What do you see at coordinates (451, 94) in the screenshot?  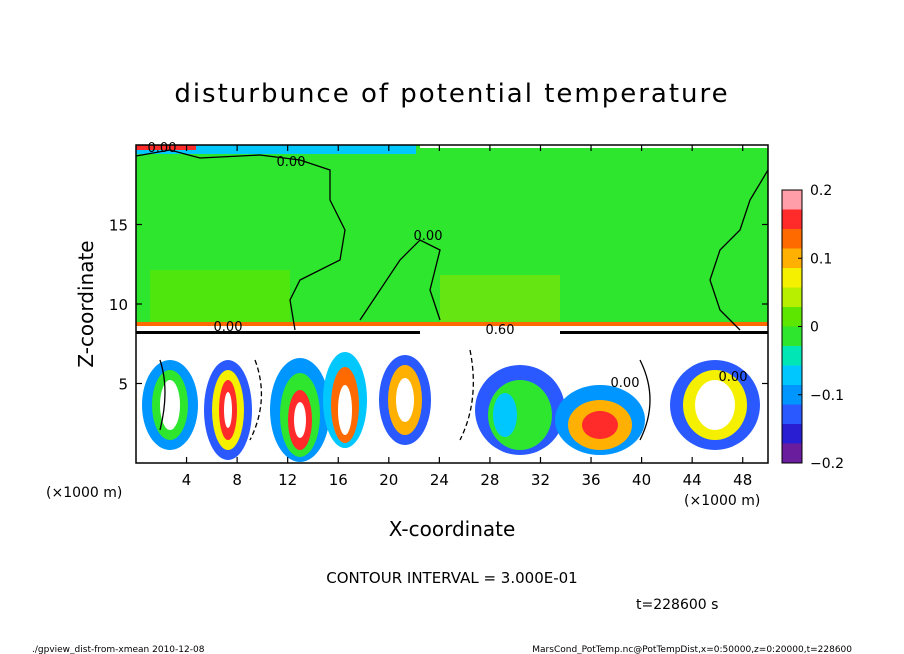 I see `chart-title: disturbunce of potential temperature` at bounding box center [451, 94].